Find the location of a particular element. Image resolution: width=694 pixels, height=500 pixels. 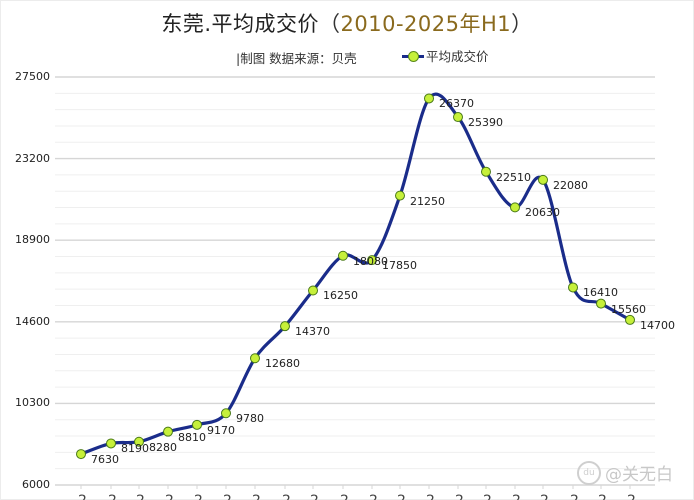

title-close-paren: ） is located at coordinates (522, 24).